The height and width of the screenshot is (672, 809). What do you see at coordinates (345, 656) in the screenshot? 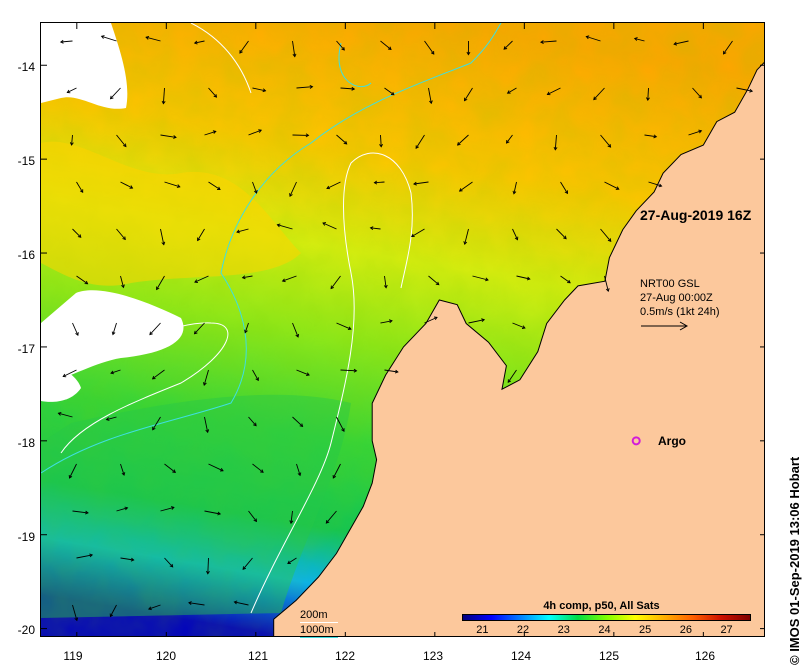
I see `lon-tick-label: 122` at bounding box center [345, 656].